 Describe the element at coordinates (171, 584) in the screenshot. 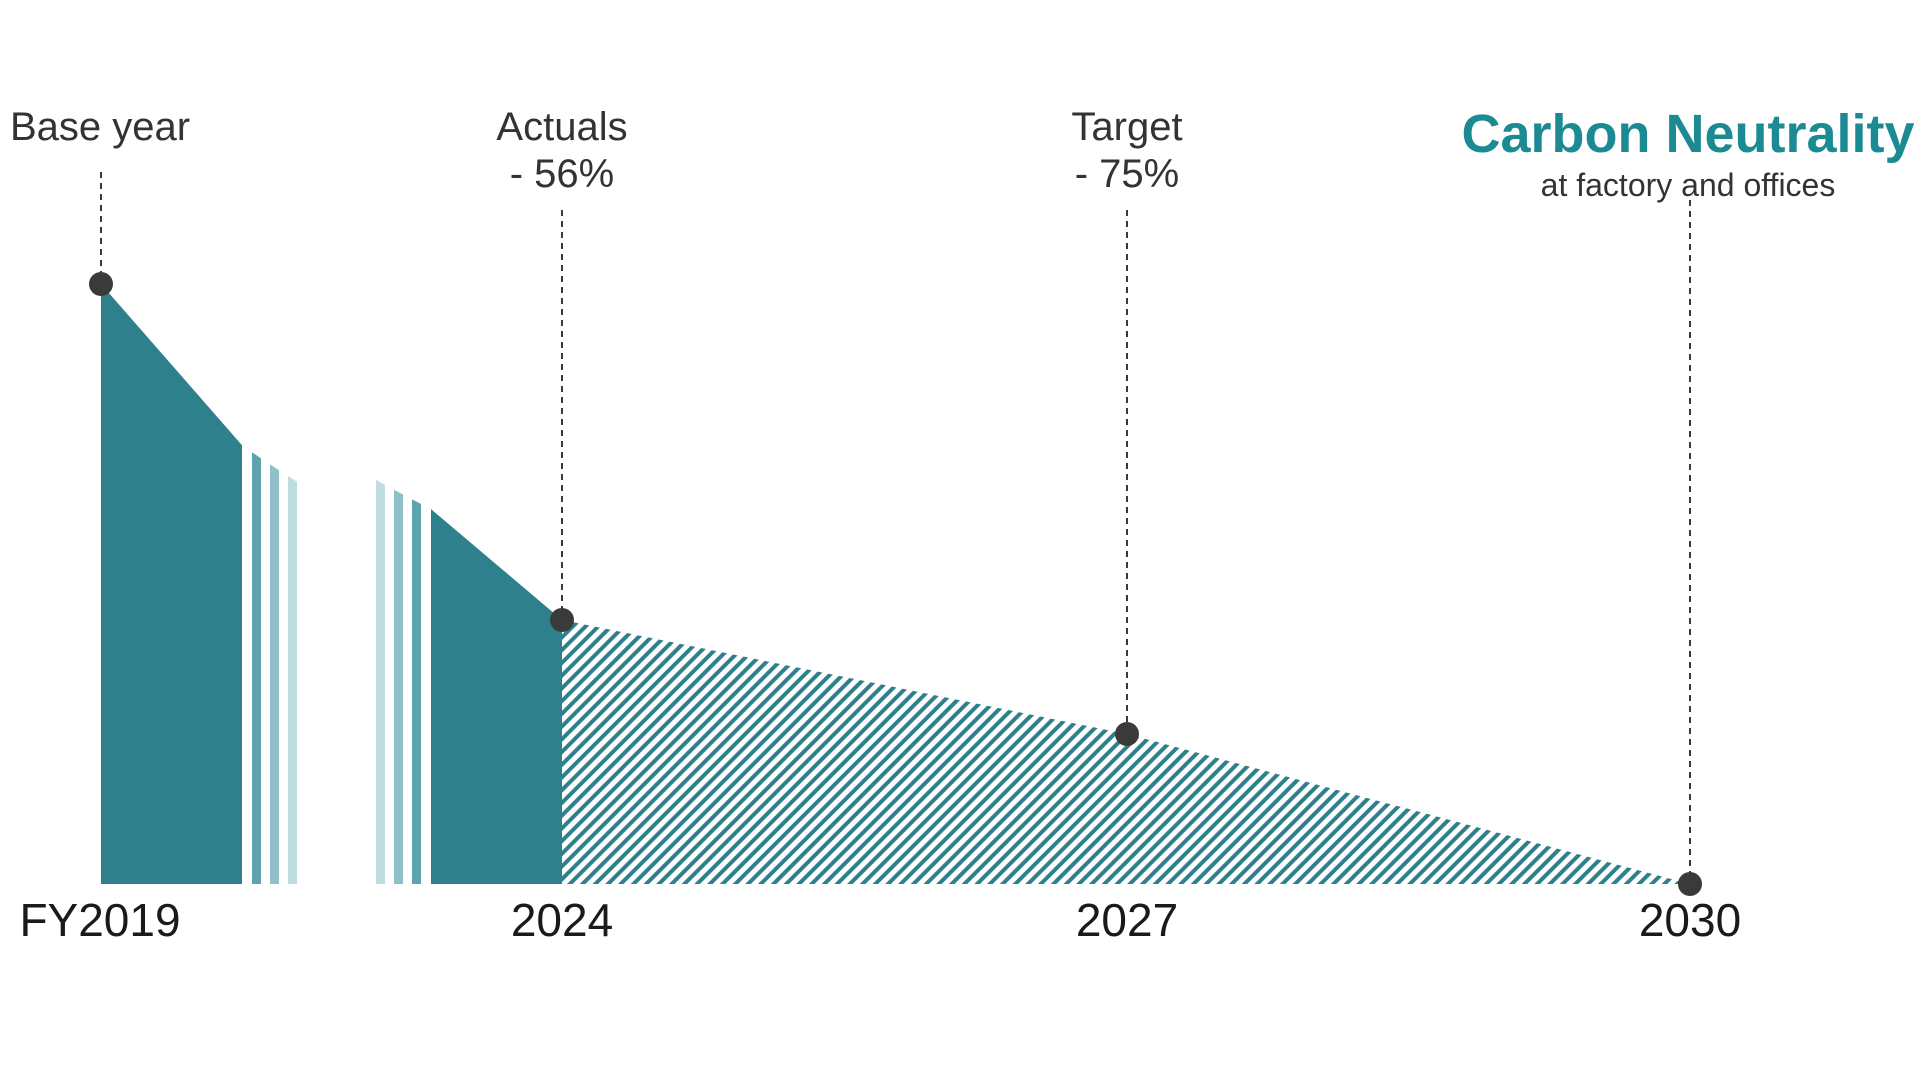

I see `area-solid-left` at that location.